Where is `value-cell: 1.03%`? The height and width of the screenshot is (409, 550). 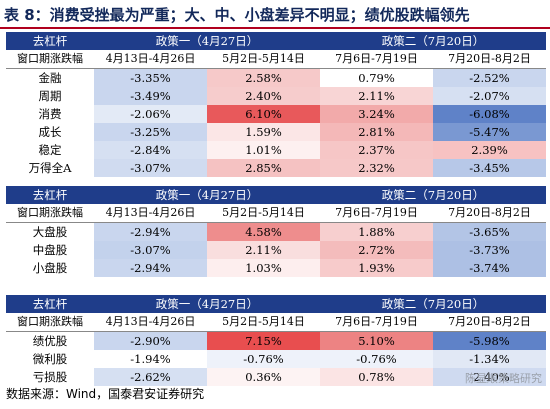 value-cell: 1.03% is located at coordinates (263, 268).